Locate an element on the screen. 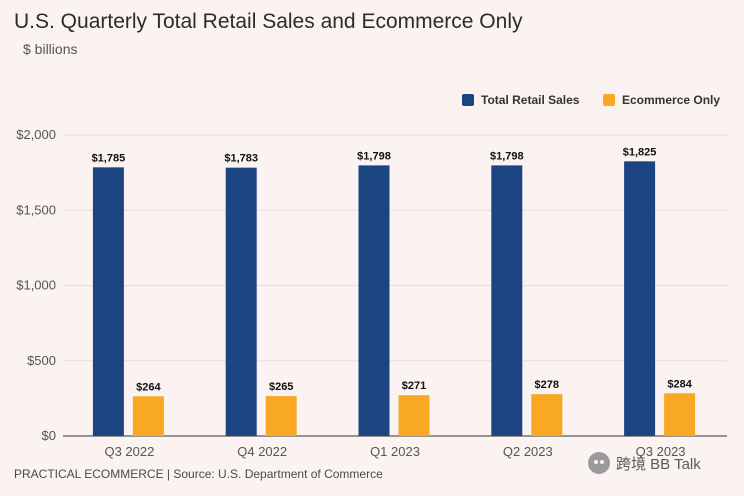 The height and width of the screenshot is (496, 744). data-label: $1,785 is located at coordinates (109, 158).